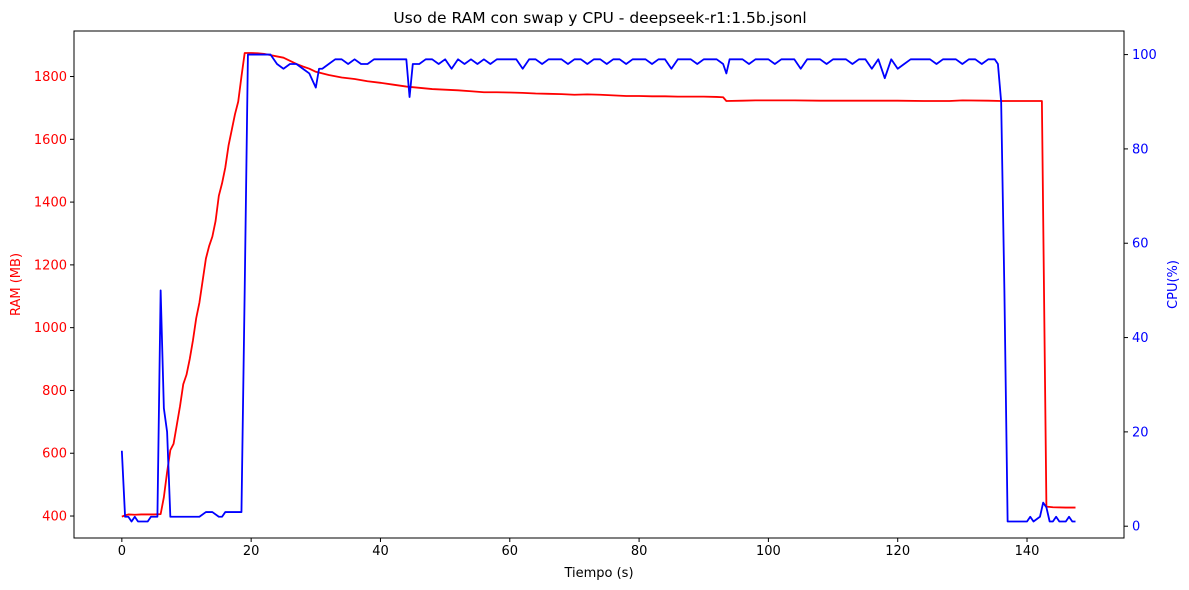  Describe the element at coordinates (54, 517) in the screenshot. I see `y-left-tick-label: 400` at that location.